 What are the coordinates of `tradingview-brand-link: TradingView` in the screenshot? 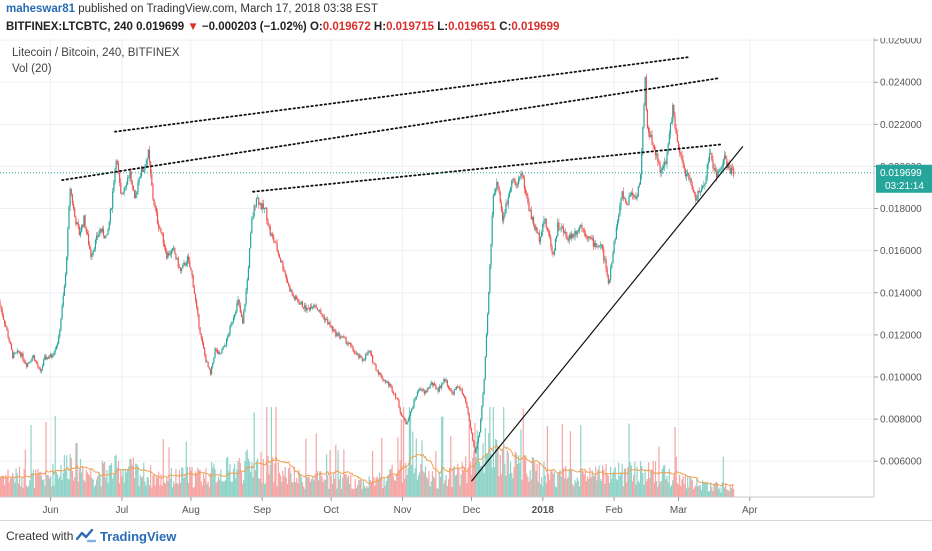 It's located at (138, 536).